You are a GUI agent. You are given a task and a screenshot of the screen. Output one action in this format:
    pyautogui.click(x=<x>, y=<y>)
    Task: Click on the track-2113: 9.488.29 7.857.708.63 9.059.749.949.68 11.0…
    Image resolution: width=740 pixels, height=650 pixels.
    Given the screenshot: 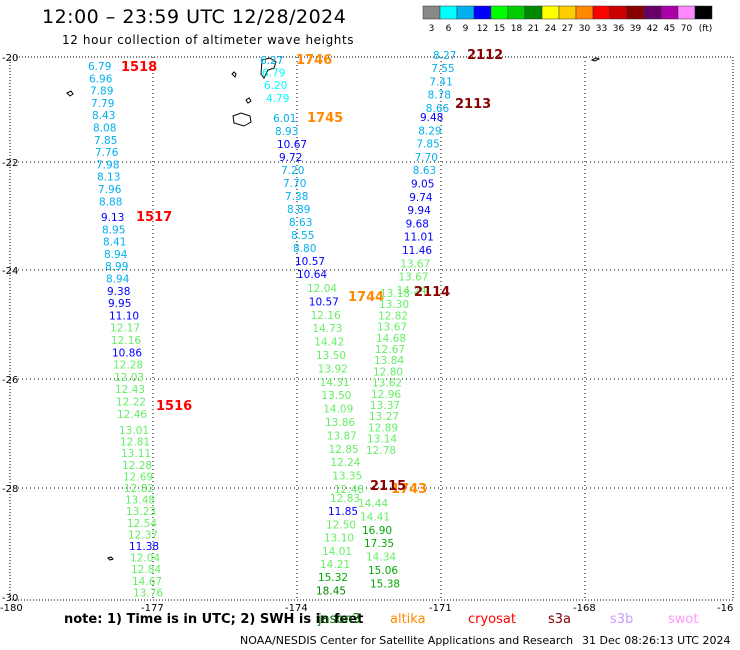 What is the action you would take?
    pyautogui.click(x=444, y=197)
    